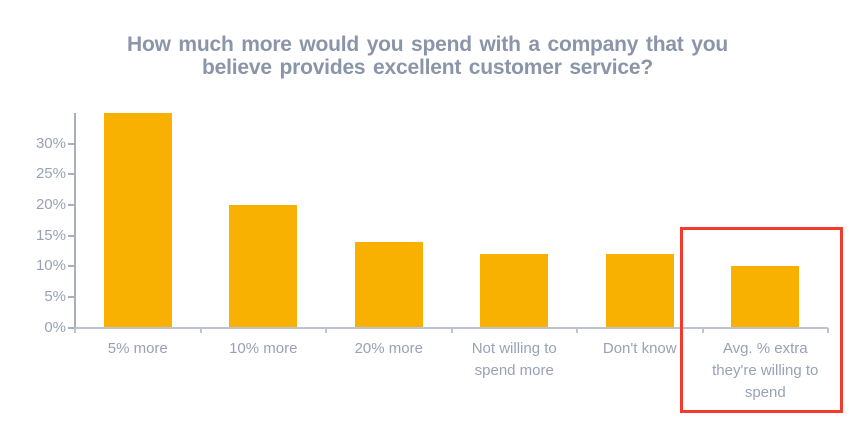 The height and width of the screenshot is (424, 855). I want to click on x-axis-category-label-line: Don't know, so click(639, 348).